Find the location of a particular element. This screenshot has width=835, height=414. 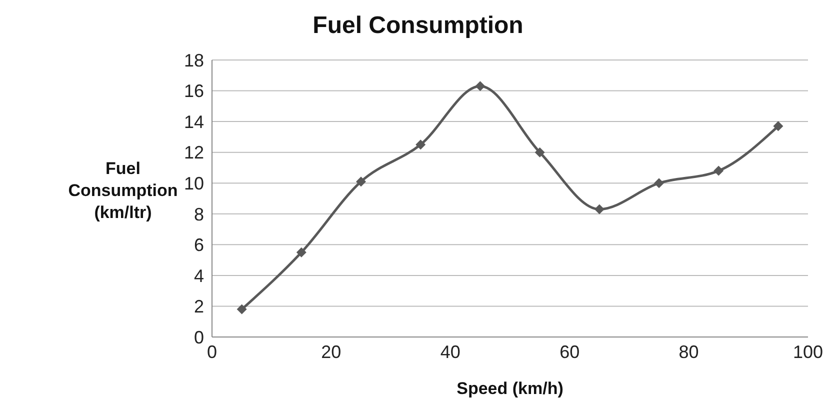

chart-title: Fuel Consumption is located at coordinates (418, 26).